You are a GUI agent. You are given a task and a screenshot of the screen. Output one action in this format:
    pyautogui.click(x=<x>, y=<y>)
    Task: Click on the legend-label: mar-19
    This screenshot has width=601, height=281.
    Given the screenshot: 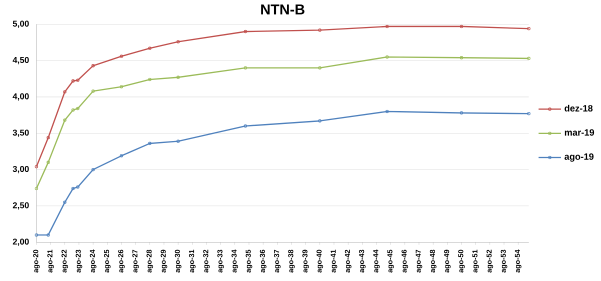 What is the action you would take?
    pyautogui.click(x=579, y=132)
    